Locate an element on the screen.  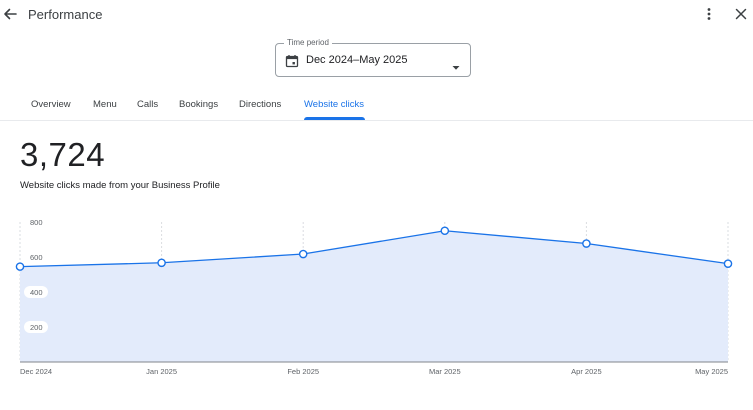
y-tick-label: 800 is located at coordinates (36, 222).